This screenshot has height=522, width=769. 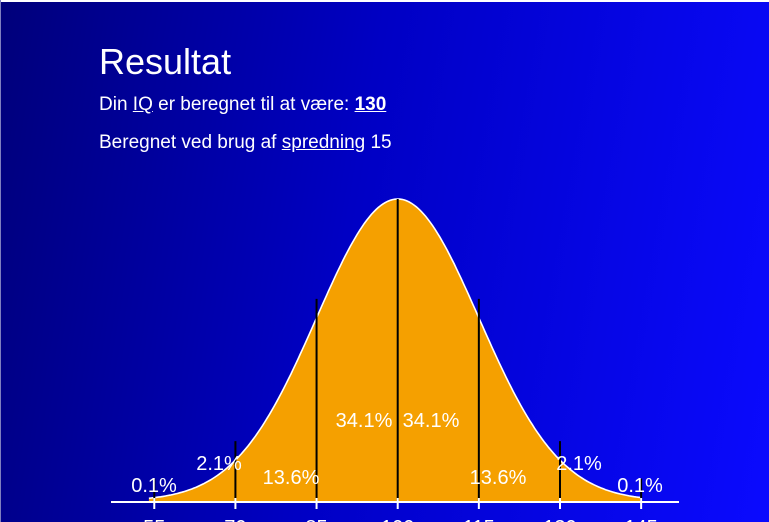 I want to click on x-tick-label-145: 145, so click(x=640, y=519).